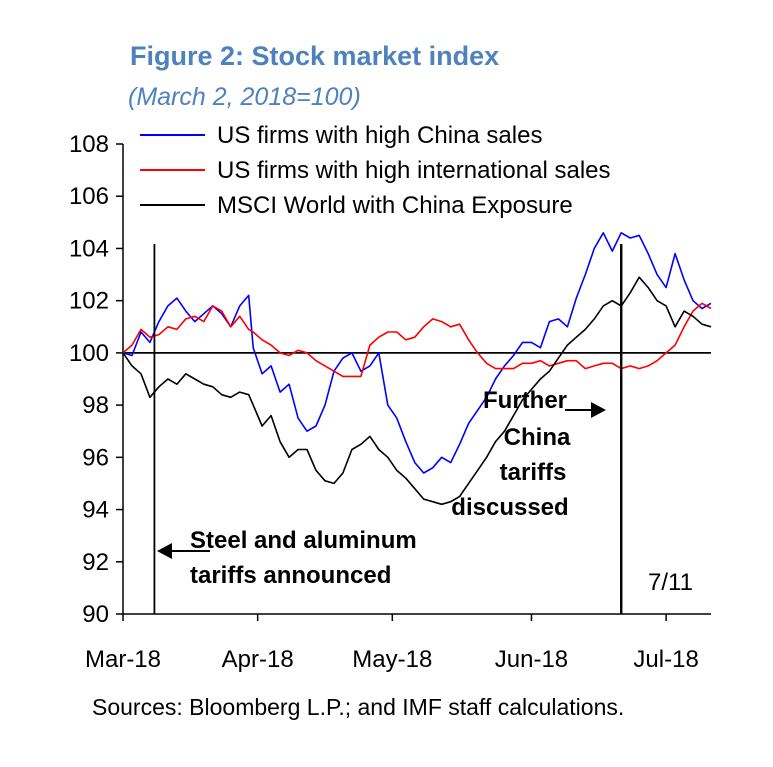 This screenshot has height=767, width=773. What do you see at coordinates (598, 410) in the screenshot?
I see `annotation-arrowhead-right` at bounding box center [598, 410].